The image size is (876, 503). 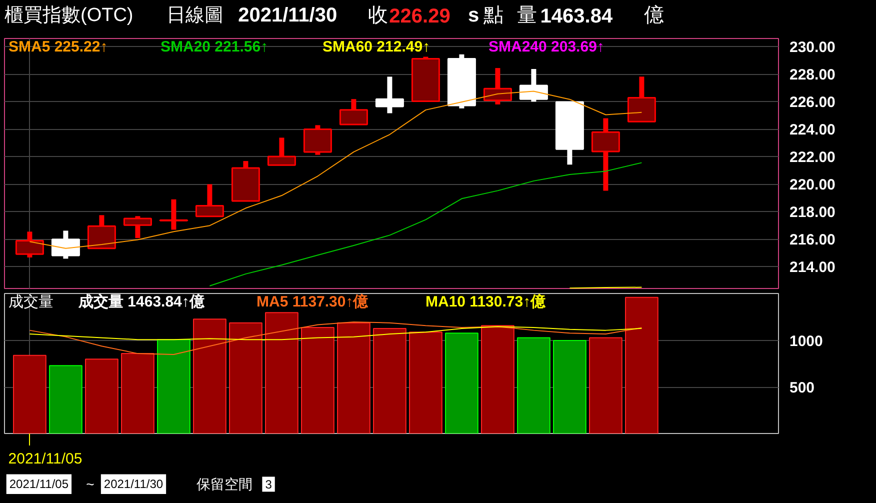 What do you see at coordinates (142, 301) in the screenshot?
I see `series-label: 成交量 1463.84↑億` at bounding box center [142, 301].